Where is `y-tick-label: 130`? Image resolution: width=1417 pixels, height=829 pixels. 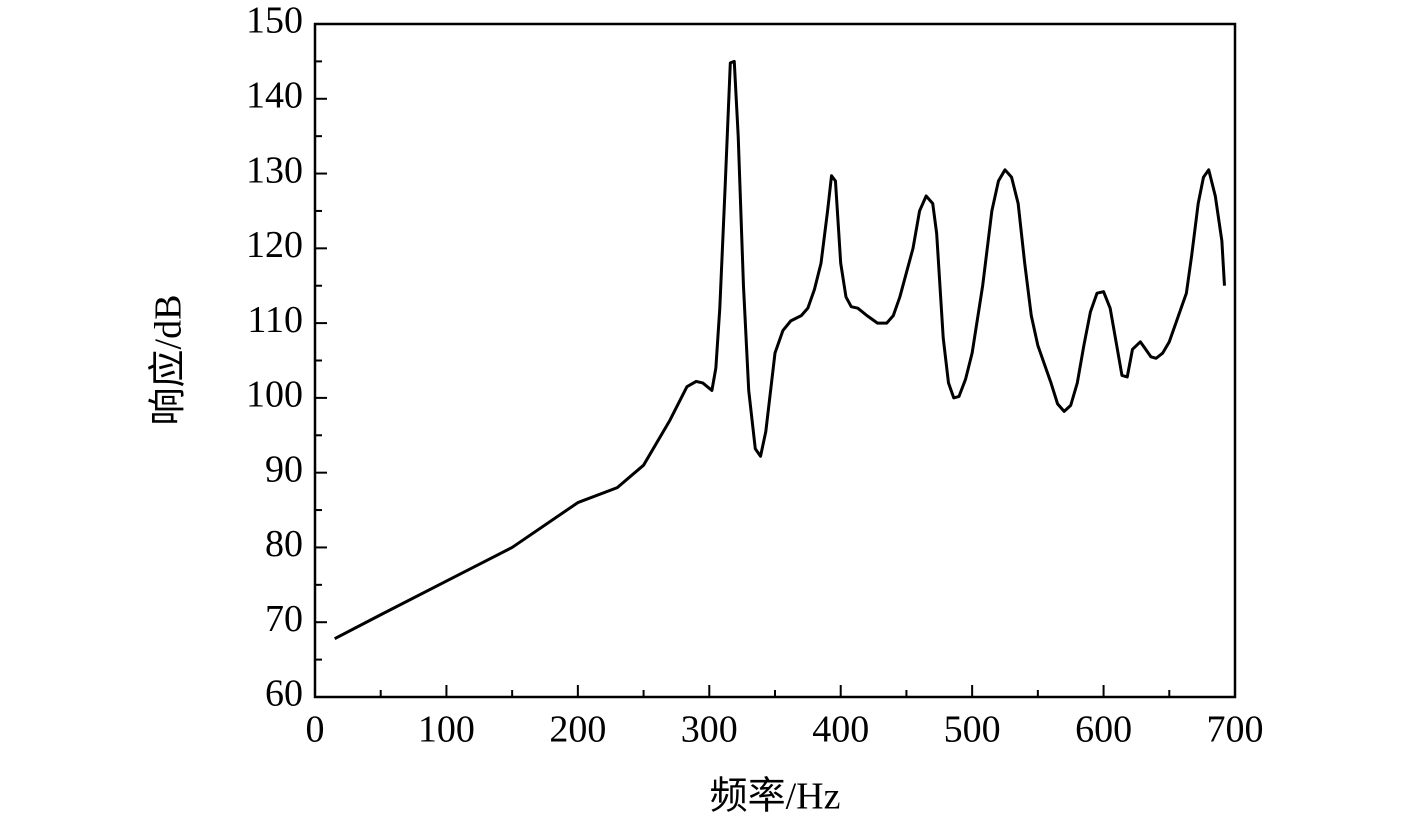
y-tick-label: 130 is located at coordinates (274, 170).